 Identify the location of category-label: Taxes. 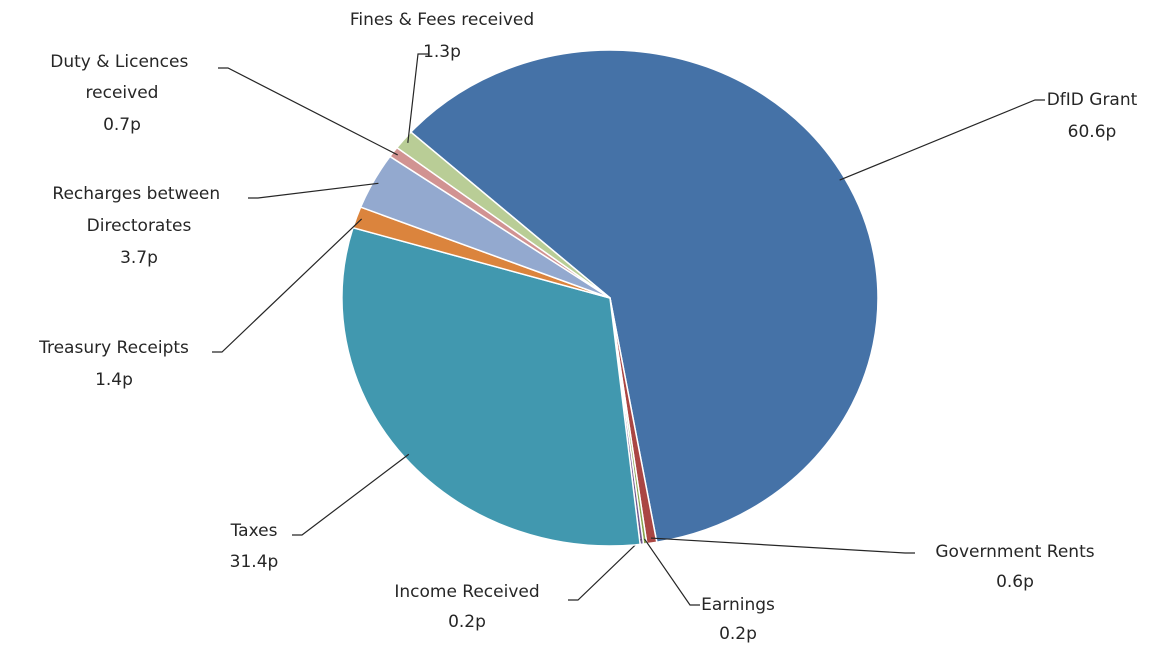
(254, 531).